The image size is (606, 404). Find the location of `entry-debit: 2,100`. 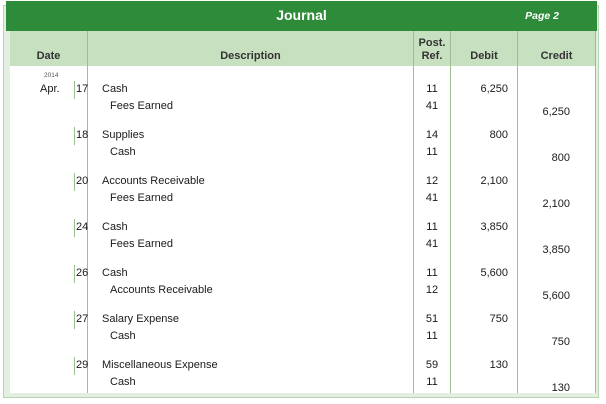

entry-debit: 2,100 is located at coordinates (494, 181).